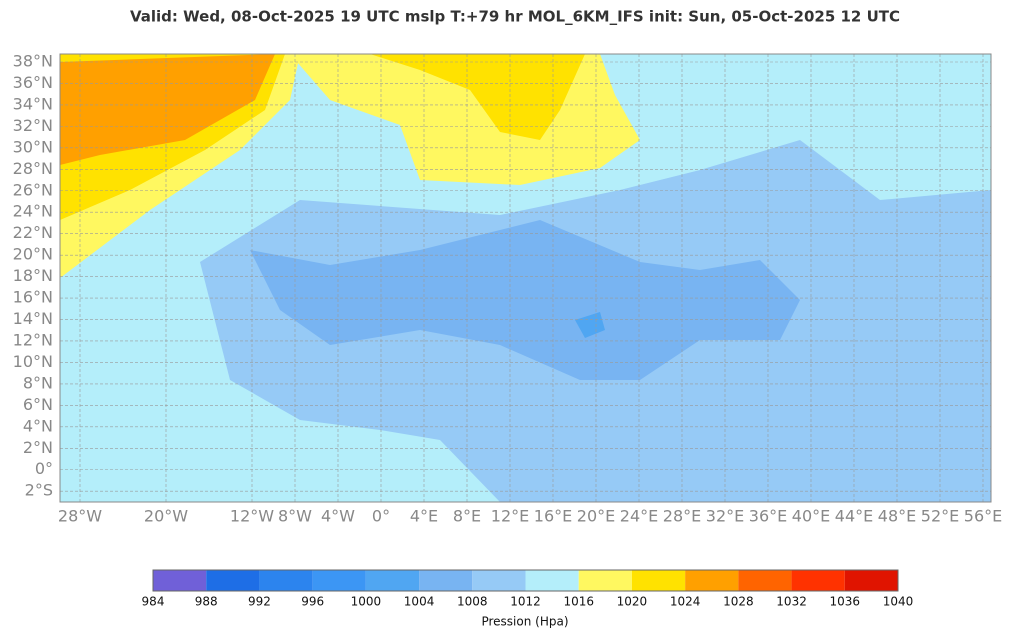 The image size is (1011, 641). What do you see at coordinates (33, 168) in the screenshot?
I see `lat-label: 28°N` at bounding box center [33, 168].